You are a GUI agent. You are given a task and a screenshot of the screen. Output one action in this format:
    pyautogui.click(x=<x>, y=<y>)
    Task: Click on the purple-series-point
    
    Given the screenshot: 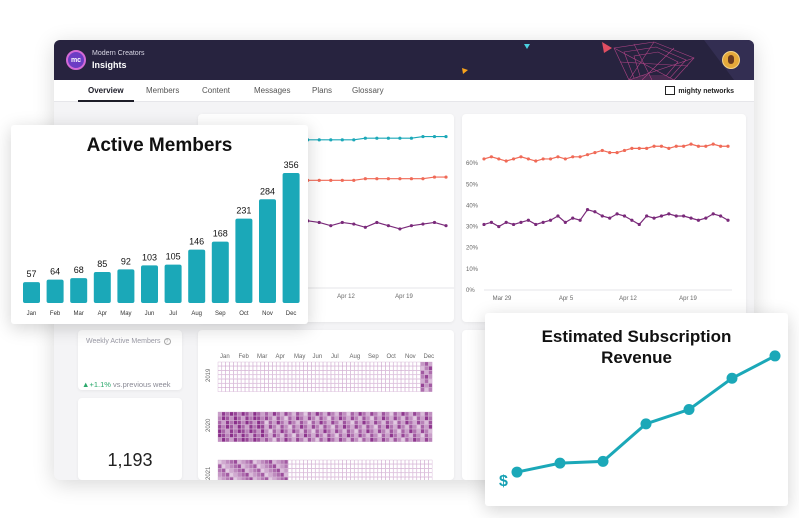 What is the action you would take?
    pyautogui.click(x=484, y=224)
    